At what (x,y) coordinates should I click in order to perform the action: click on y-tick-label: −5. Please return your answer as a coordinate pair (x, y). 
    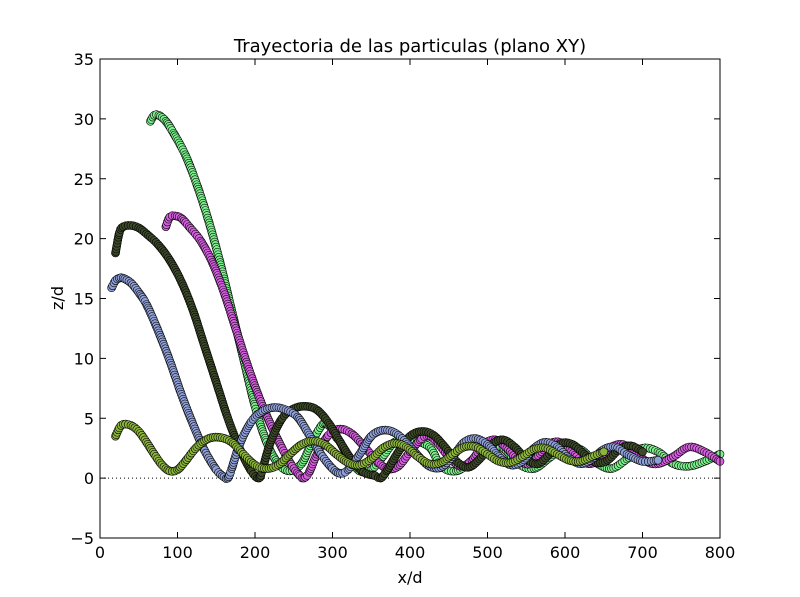
    Looking at the image, I should click on (82, 538).